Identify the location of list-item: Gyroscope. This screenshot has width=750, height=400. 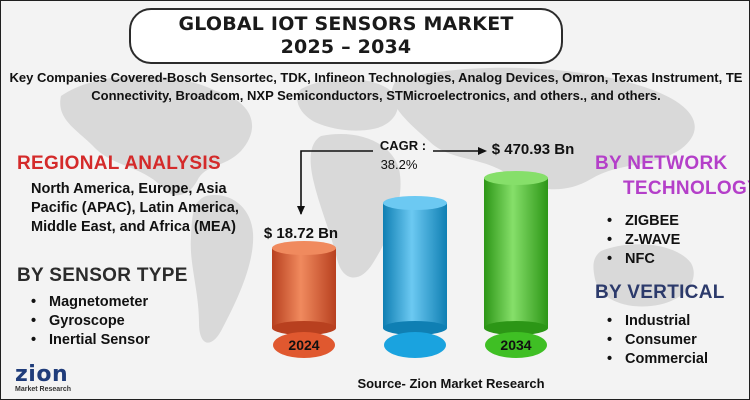
(88, 321).